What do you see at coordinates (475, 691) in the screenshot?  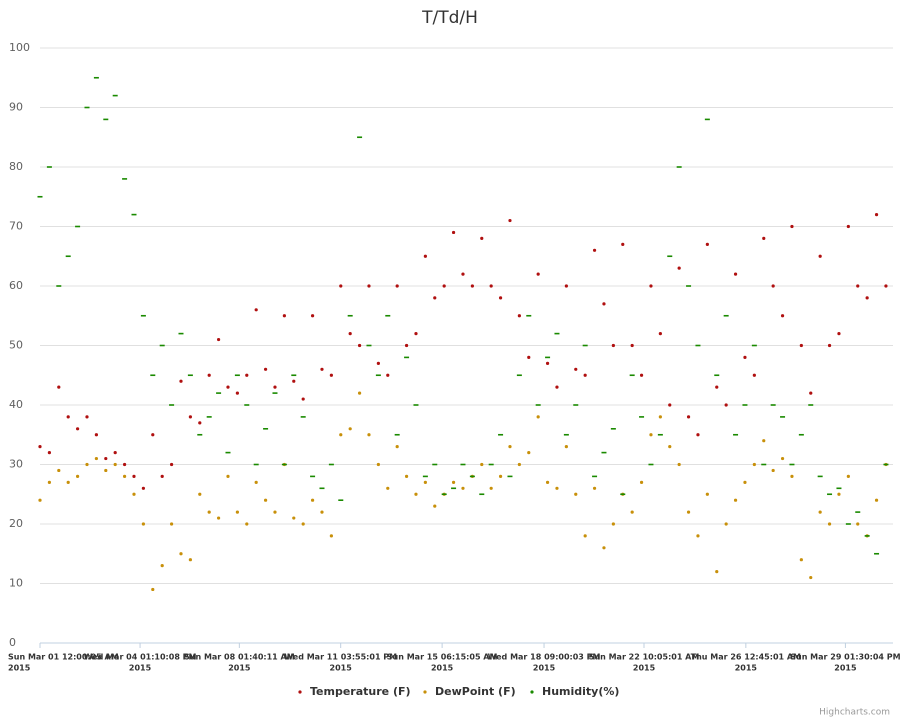 I see `legend-label: DewPoint (F)` at bounding box center [475, 691].